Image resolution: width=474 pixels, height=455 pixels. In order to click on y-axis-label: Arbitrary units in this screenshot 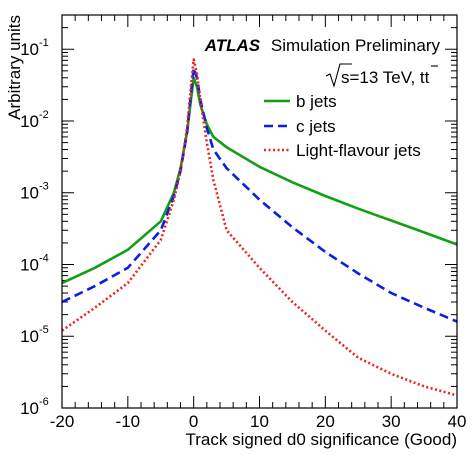, I will do `click(14, 67)`.